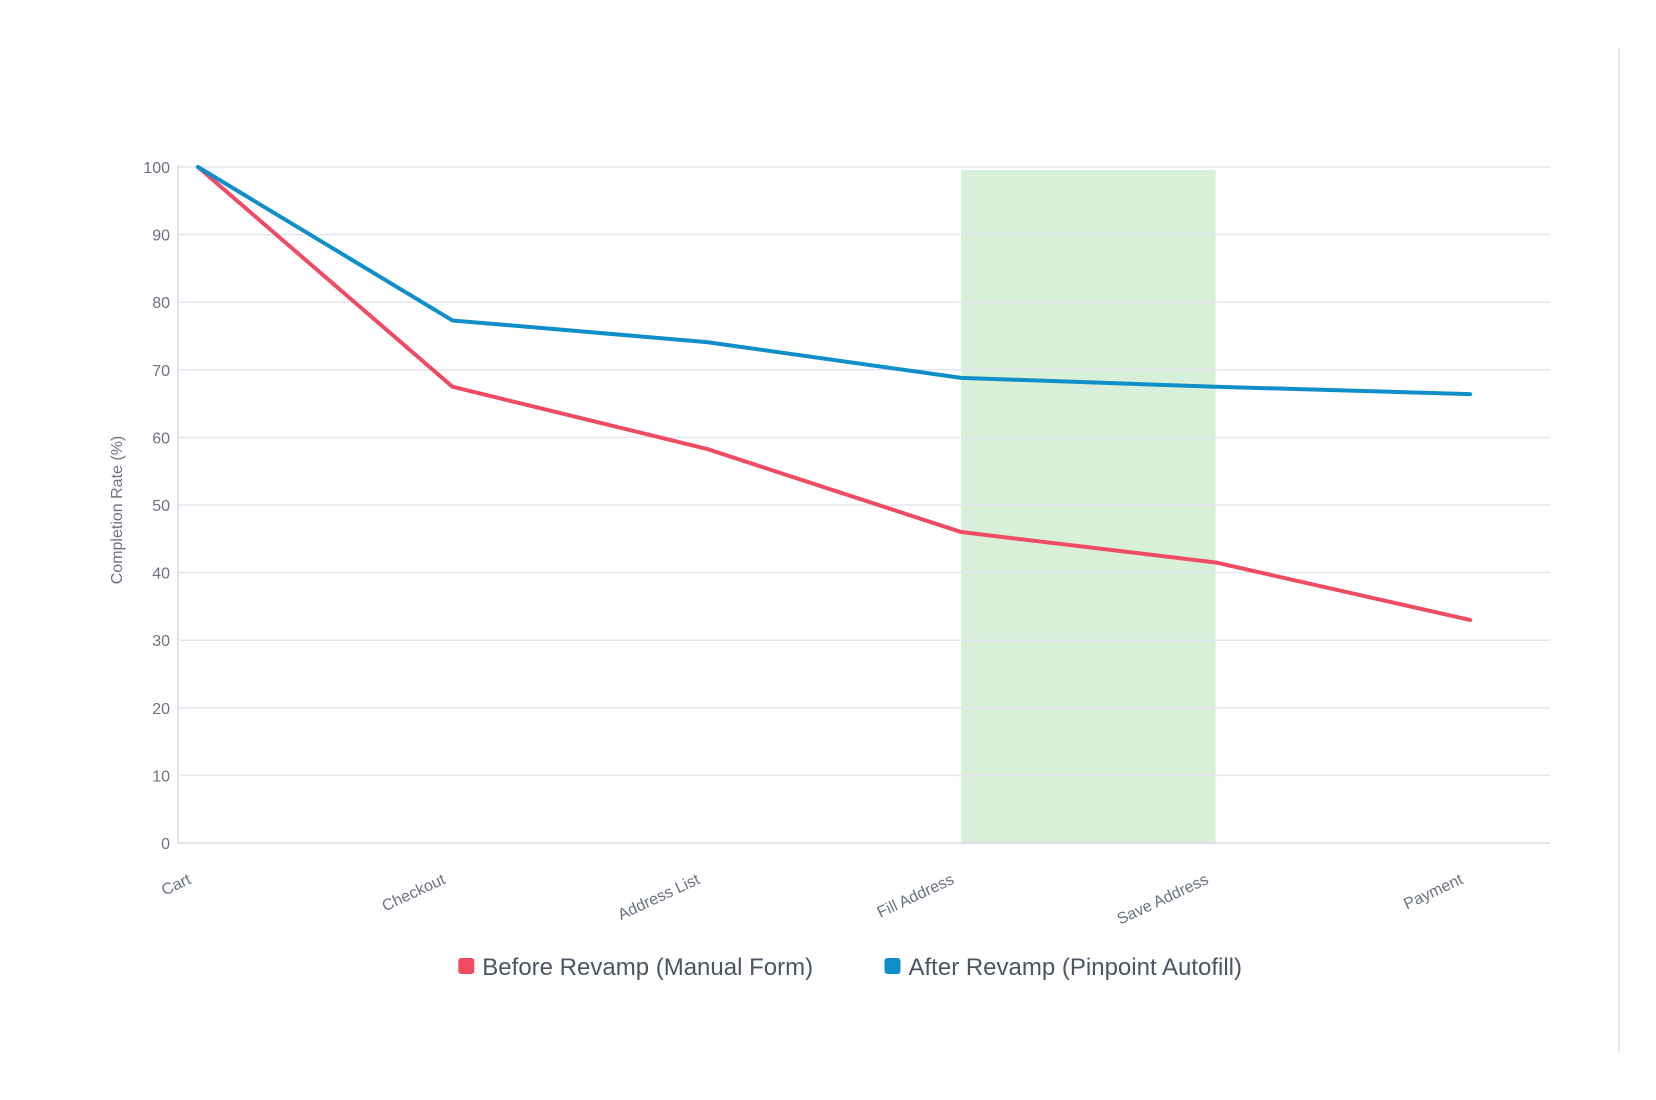  Describe the element at coordinates (647, 967) in the screenshot. I see `legend-label: Before Revamp (Manual Form)` at that location.